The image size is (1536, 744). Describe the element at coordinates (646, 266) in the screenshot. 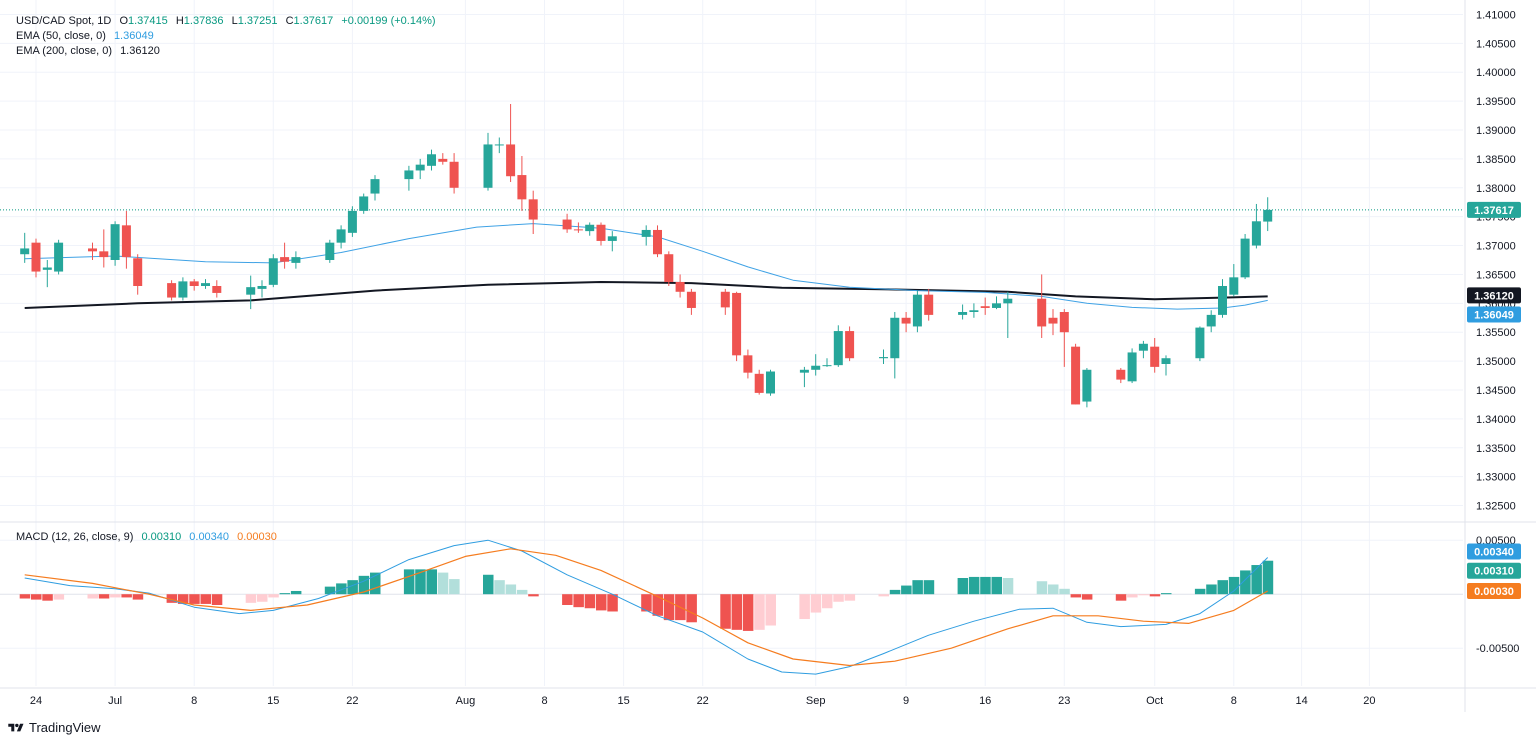

I see `ema50-line` at that location.